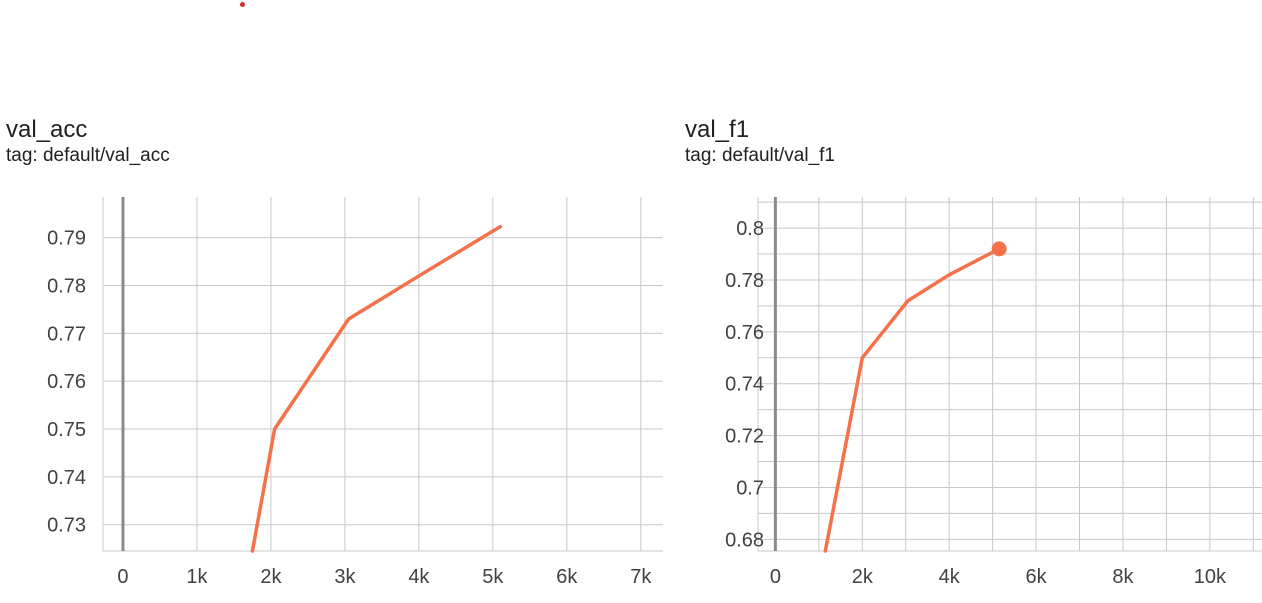  Describe the element at coordinates (744, 540) in the screenshot. I see `y-tick-label: 0.68` at that location.